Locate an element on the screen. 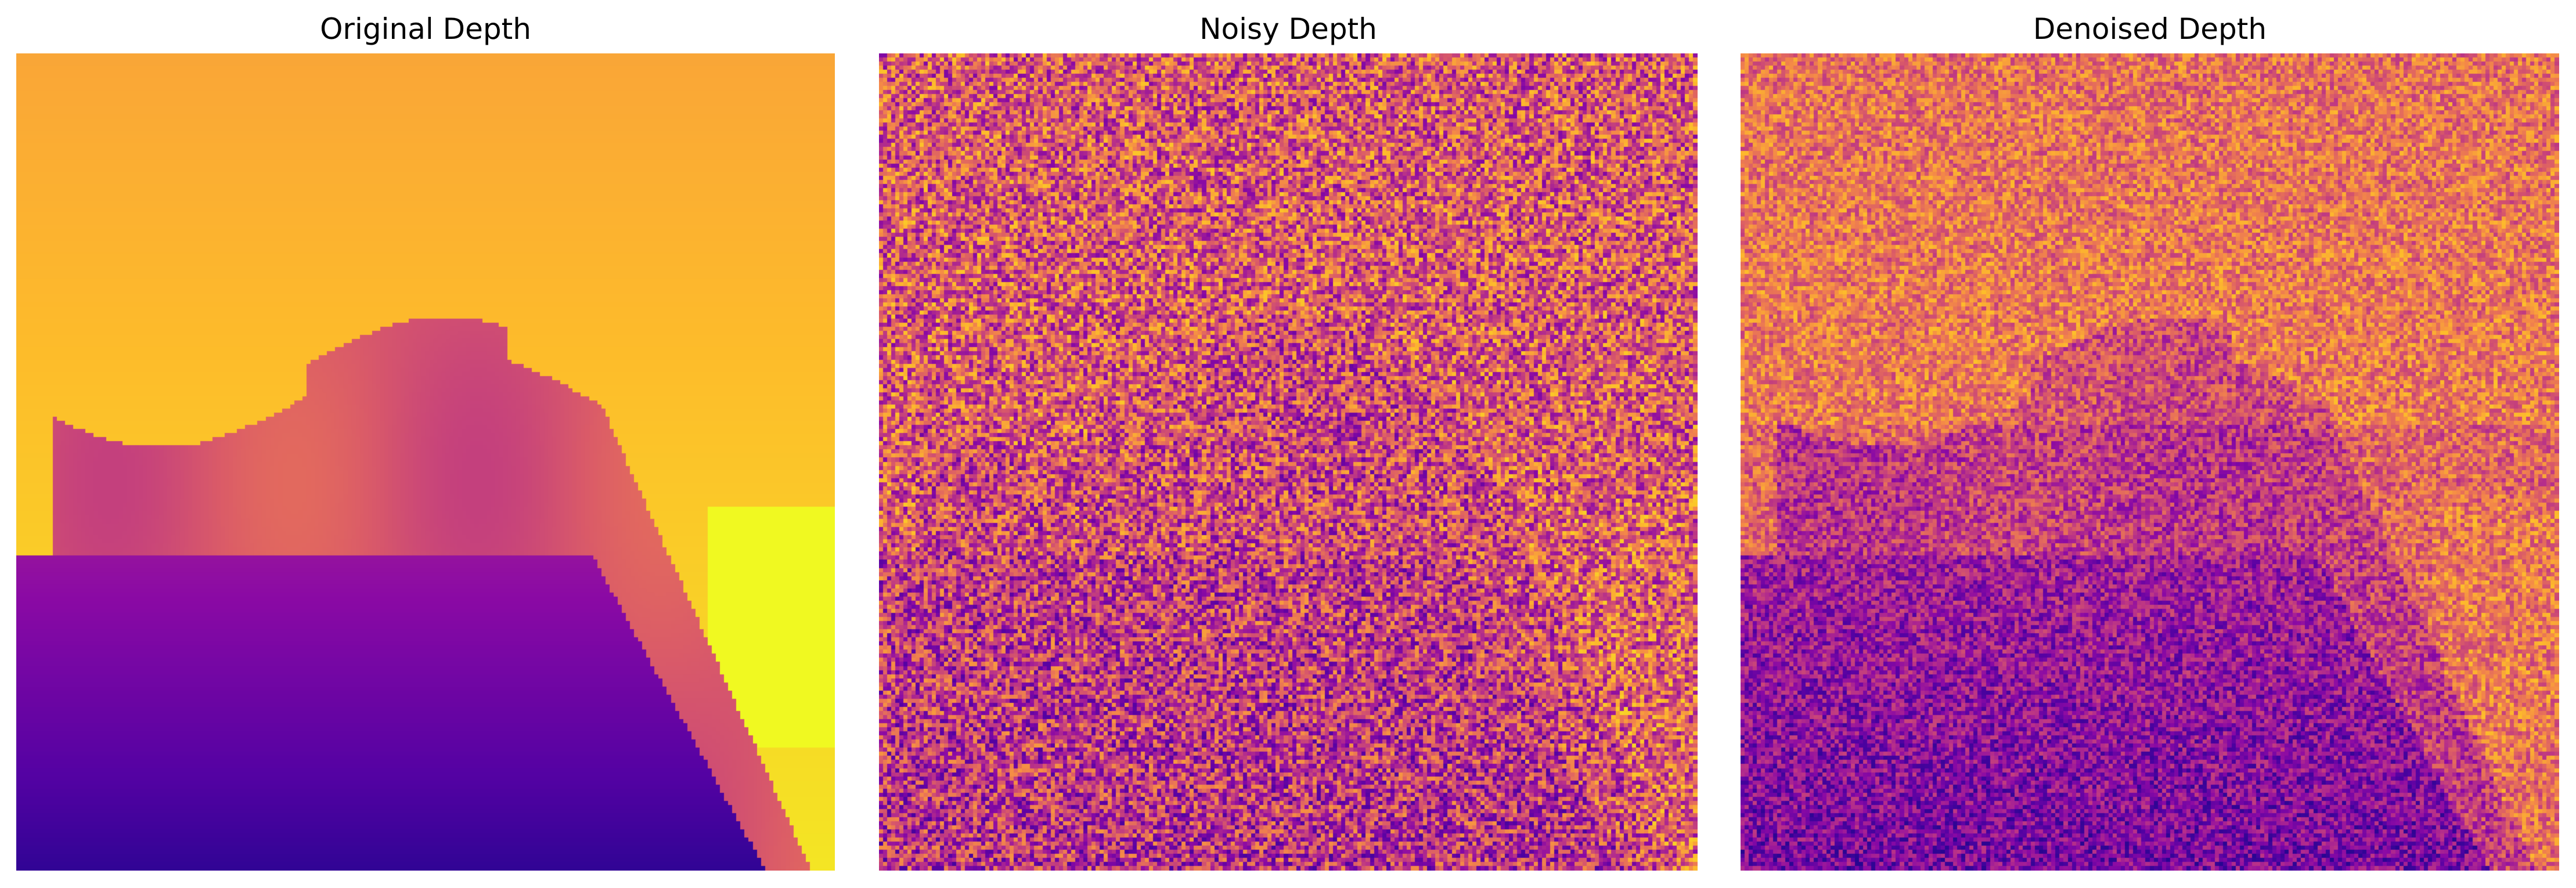 This screenshot has height=888, width=2576. panel-title-denoised: Denoised Depth is located at coordinates (2150, 29).